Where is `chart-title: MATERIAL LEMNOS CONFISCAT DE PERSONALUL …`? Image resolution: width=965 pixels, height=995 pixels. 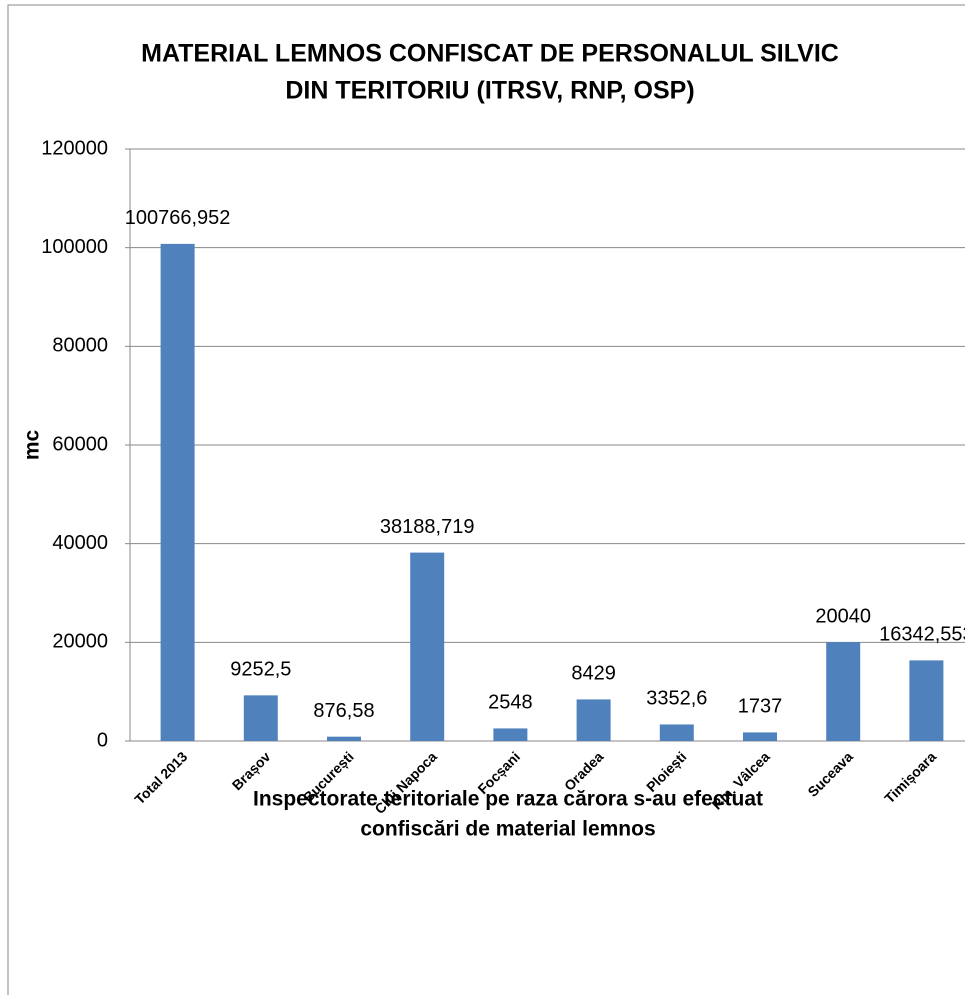
chart-title: MATERIAL LEMNOS CONFISCAT DE PERSONALUL … is located at coordinates (490, 54).